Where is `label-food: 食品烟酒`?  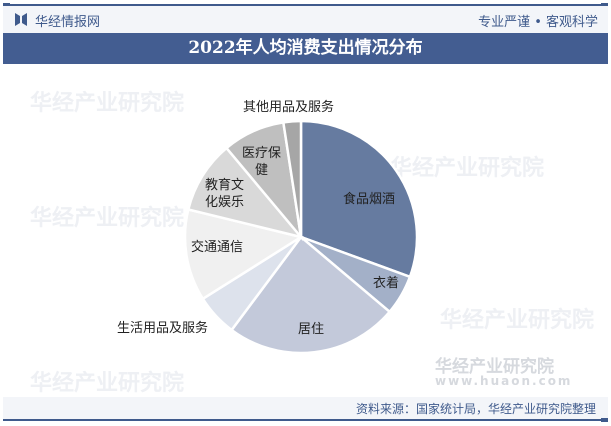
label-food: 食品烟酒 is located at coordinates (369, 199).